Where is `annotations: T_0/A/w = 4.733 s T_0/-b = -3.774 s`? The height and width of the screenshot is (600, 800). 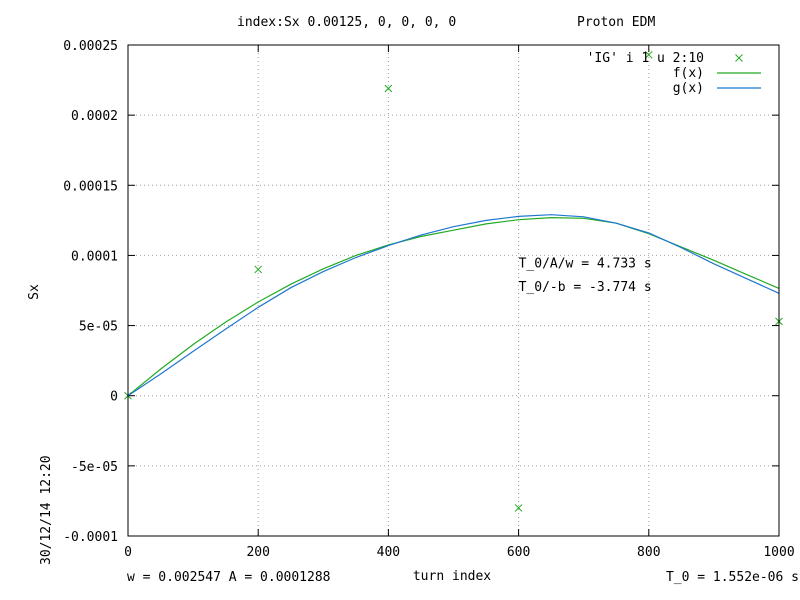
annotations: T_0/A/w = 4.733 s T_0/-b = -3.774 s is located at coordinates (585, 275).